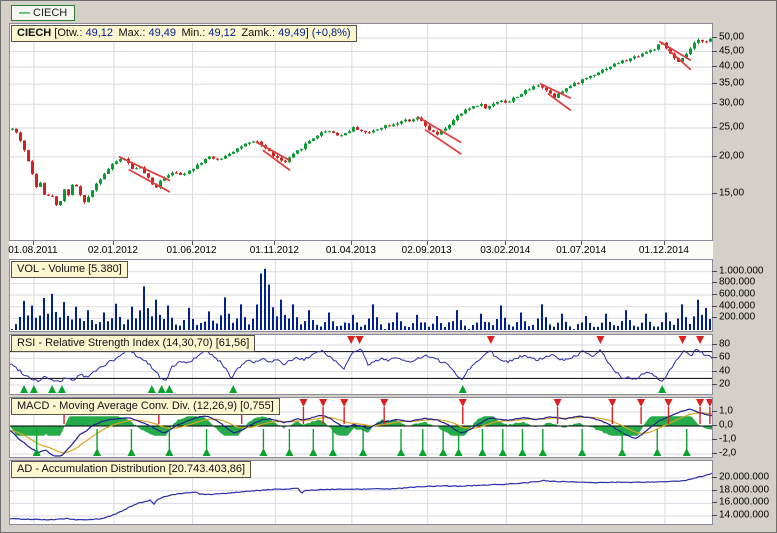  What do you see at coordinates (725, 384) in the screenshot?
I see `y-axis-label: 20` at bounding box center [725, 384].